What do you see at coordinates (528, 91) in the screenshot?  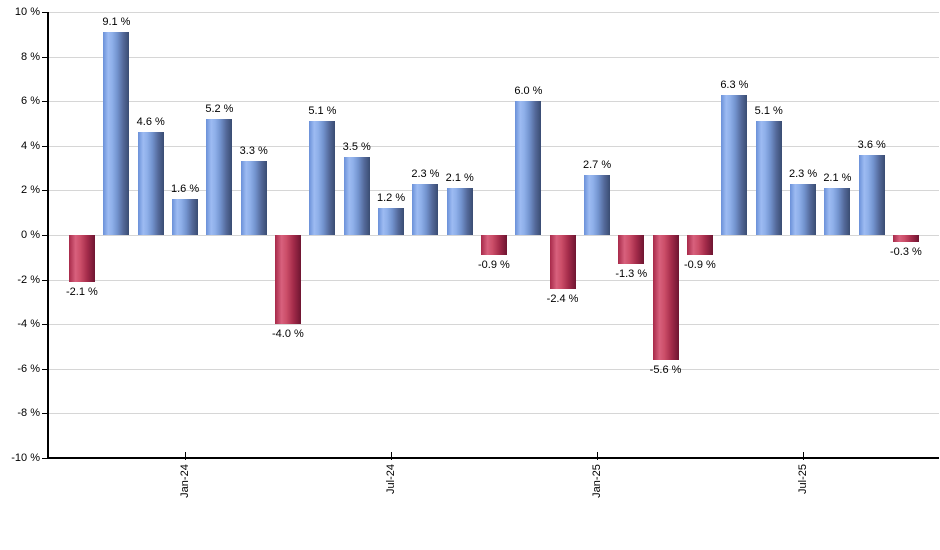 I see `bar-value-label: 6.0 %` at bounding box center [528, 91].